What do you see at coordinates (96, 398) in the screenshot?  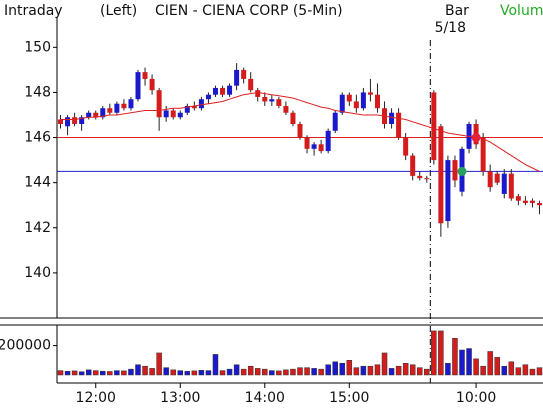 I see `x-tick-label: 12:00` at bounding box center [96, 398].